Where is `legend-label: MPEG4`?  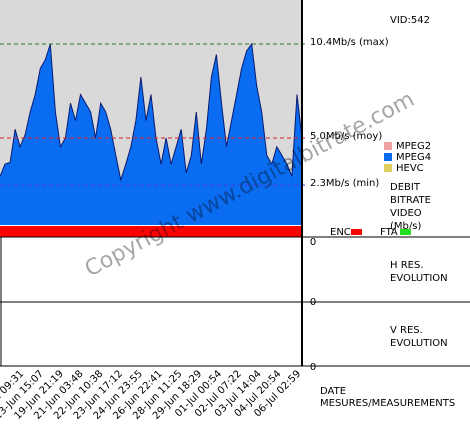 legend-label: MPEG4 is located at coordinates (413, 157).